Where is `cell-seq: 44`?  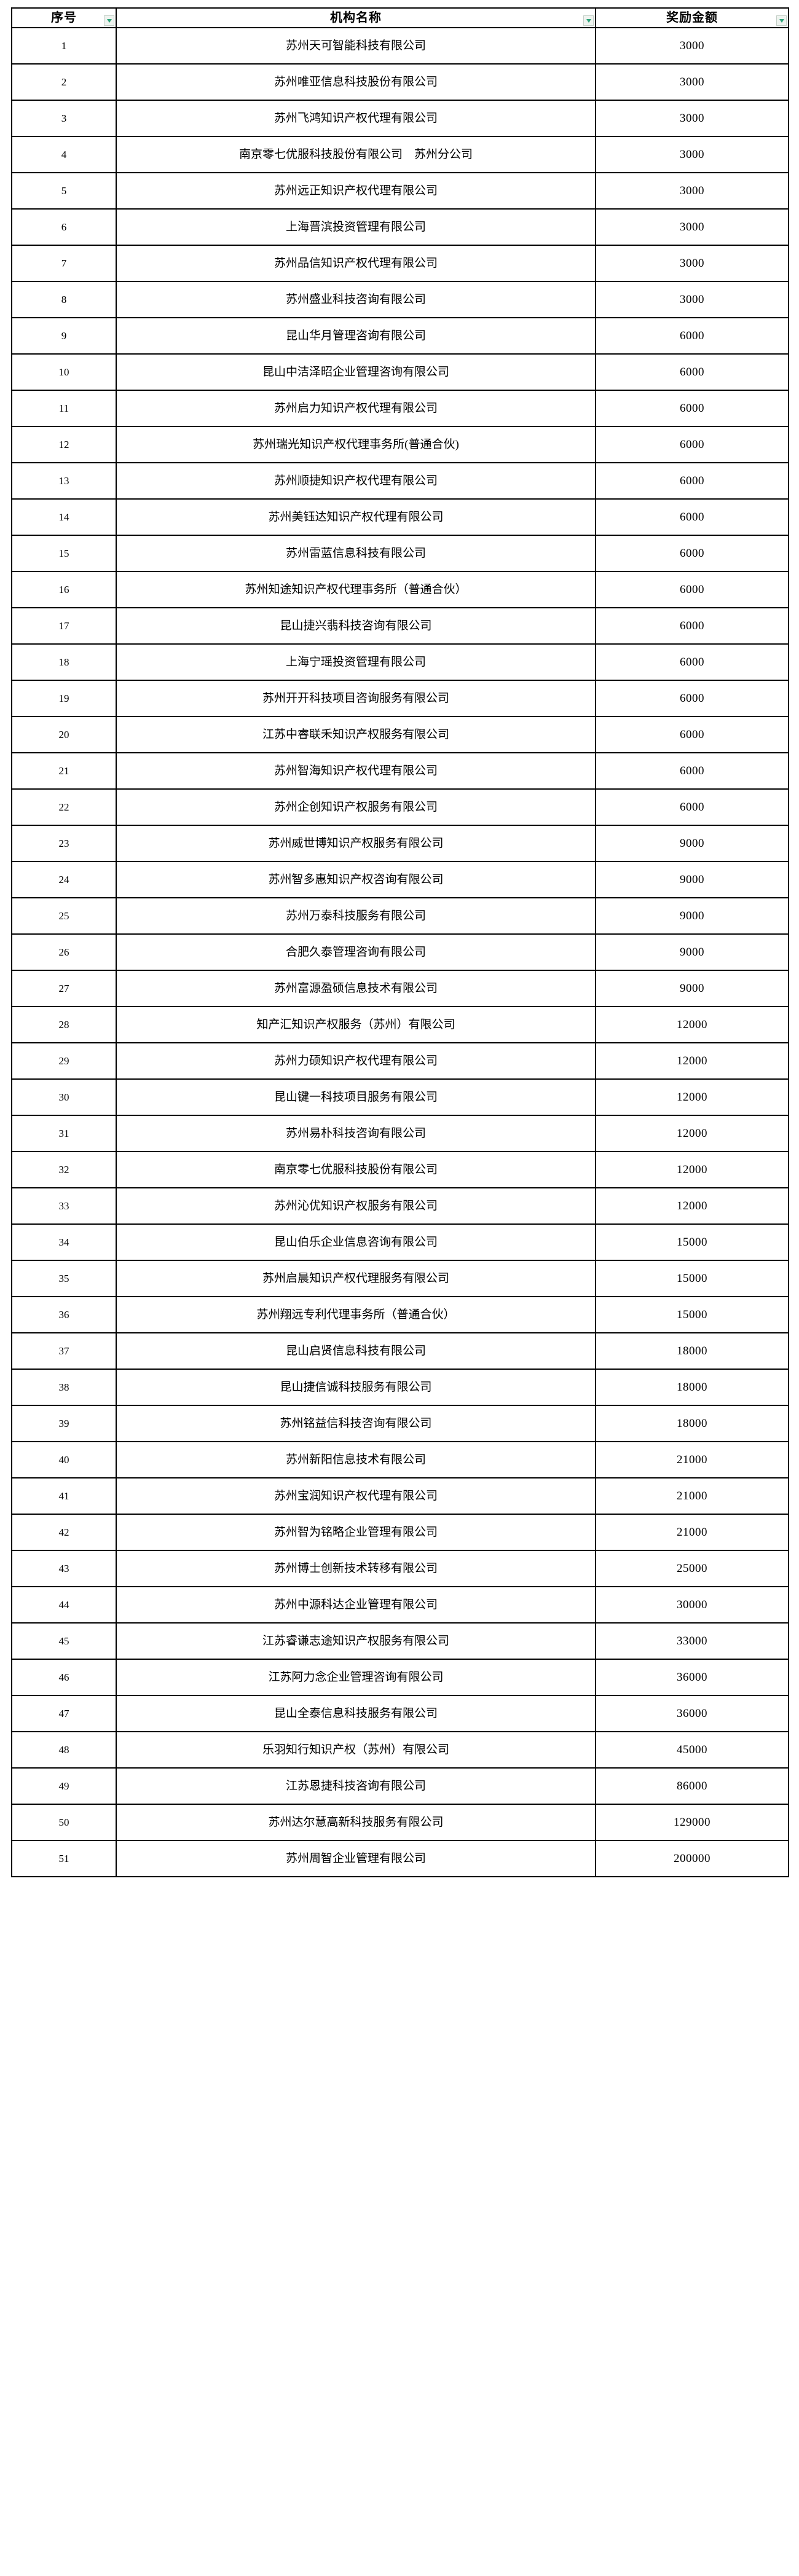
cell-seq: 44 is located at coordinates (64, 1605).